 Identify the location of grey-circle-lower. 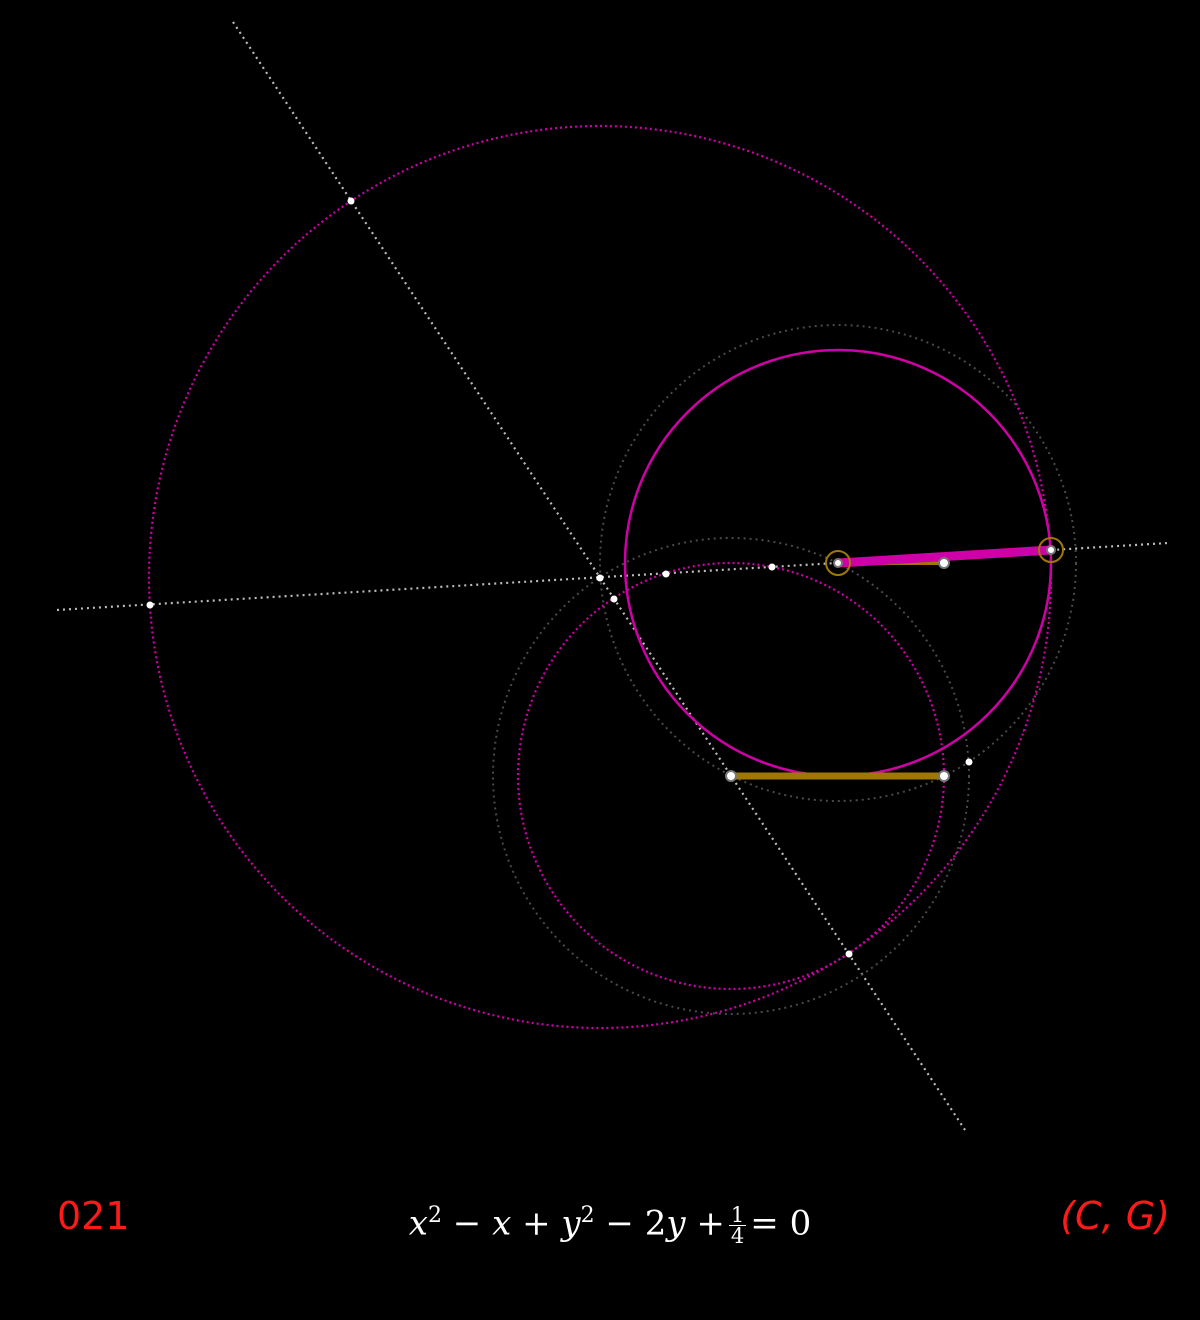
(731, 776).